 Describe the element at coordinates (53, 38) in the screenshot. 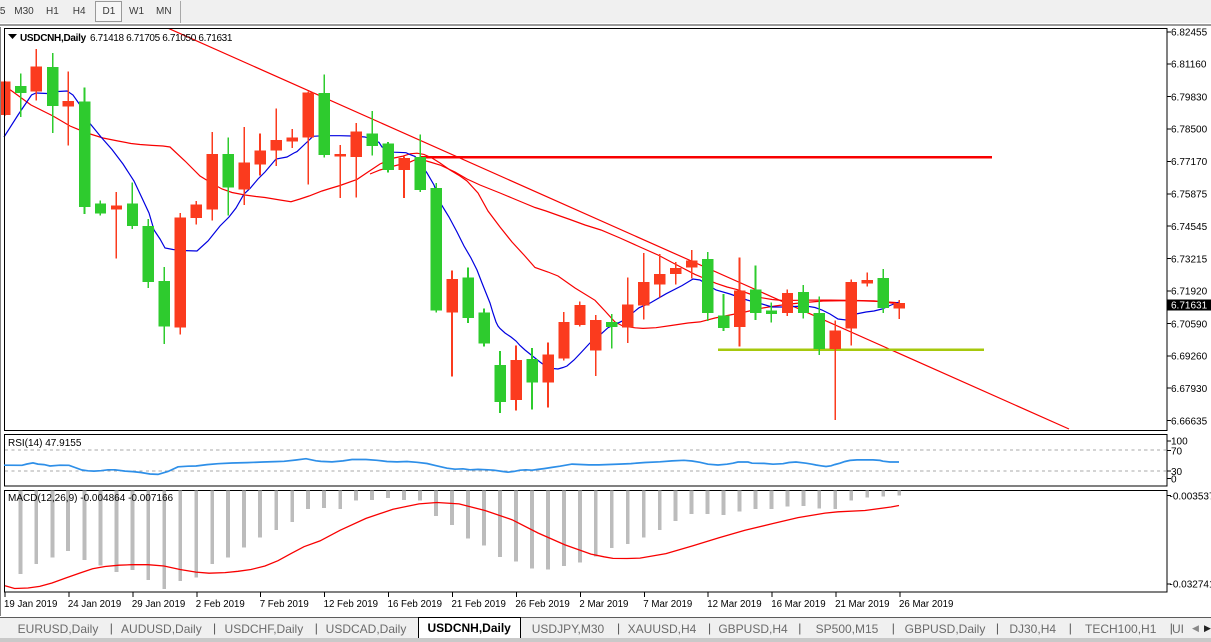

I see `svg-text: USDCNH,Daily` at that location.